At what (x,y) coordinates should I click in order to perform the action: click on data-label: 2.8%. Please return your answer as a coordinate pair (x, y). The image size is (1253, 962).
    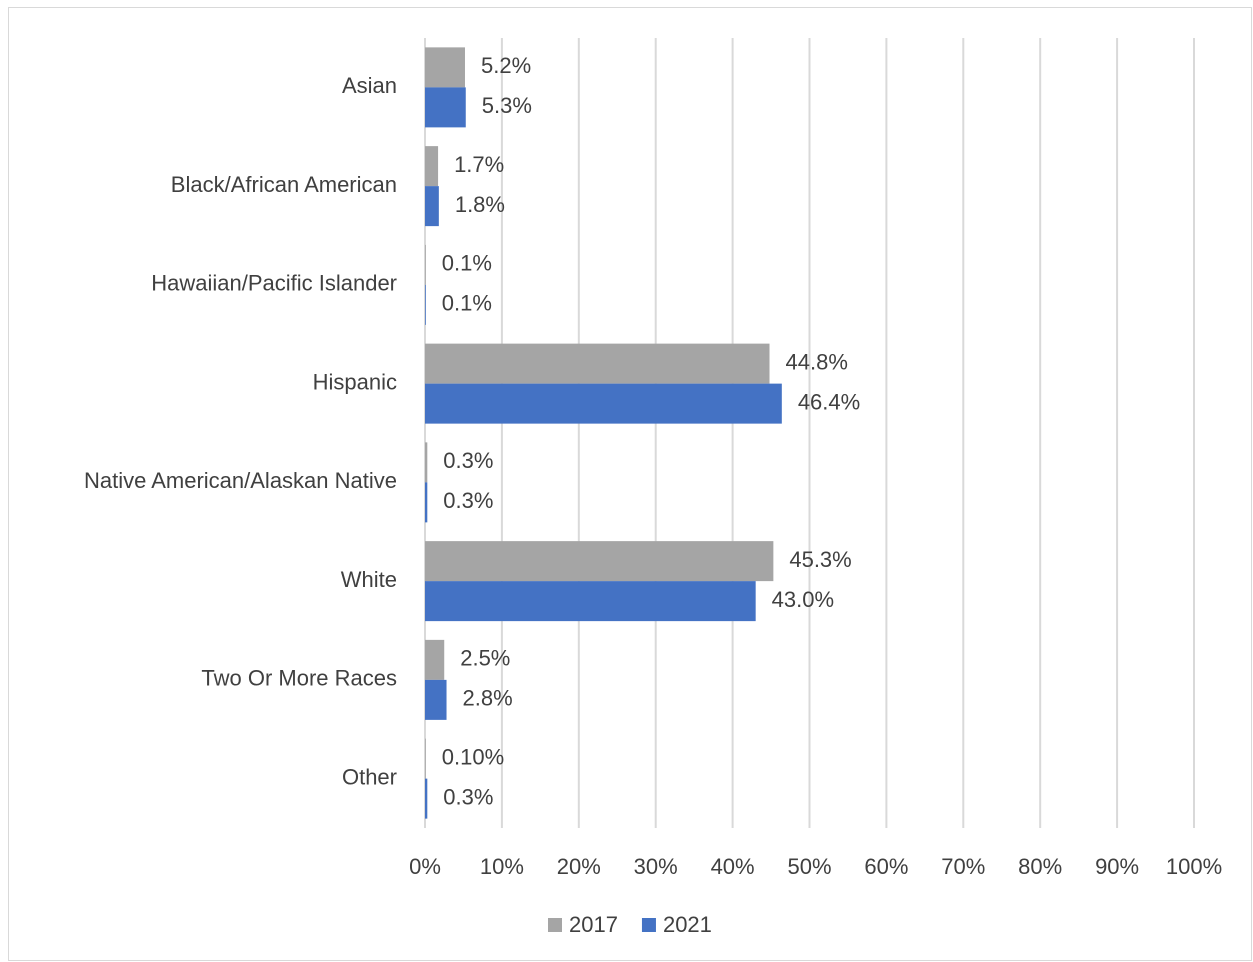
    Looking at the image, I should click on (488, 698).